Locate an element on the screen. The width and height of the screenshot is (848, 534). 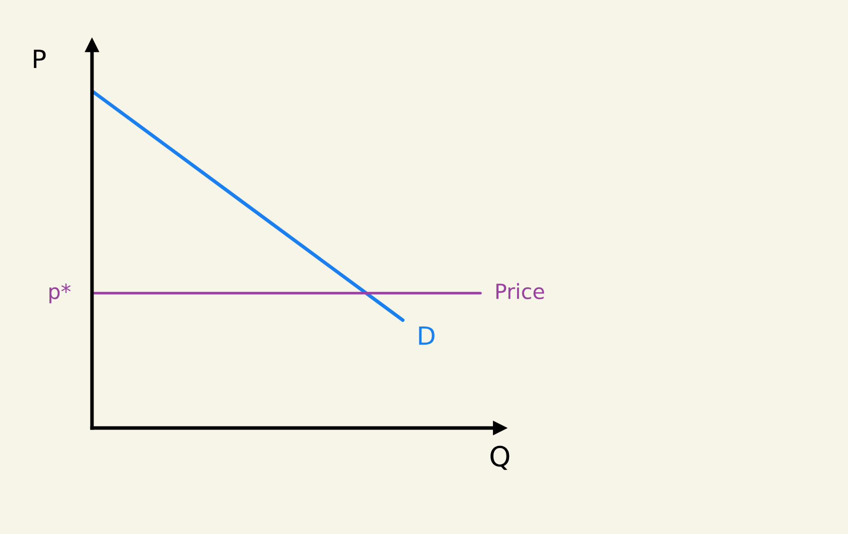
series-label: Price is located at coordinates (520, 291).